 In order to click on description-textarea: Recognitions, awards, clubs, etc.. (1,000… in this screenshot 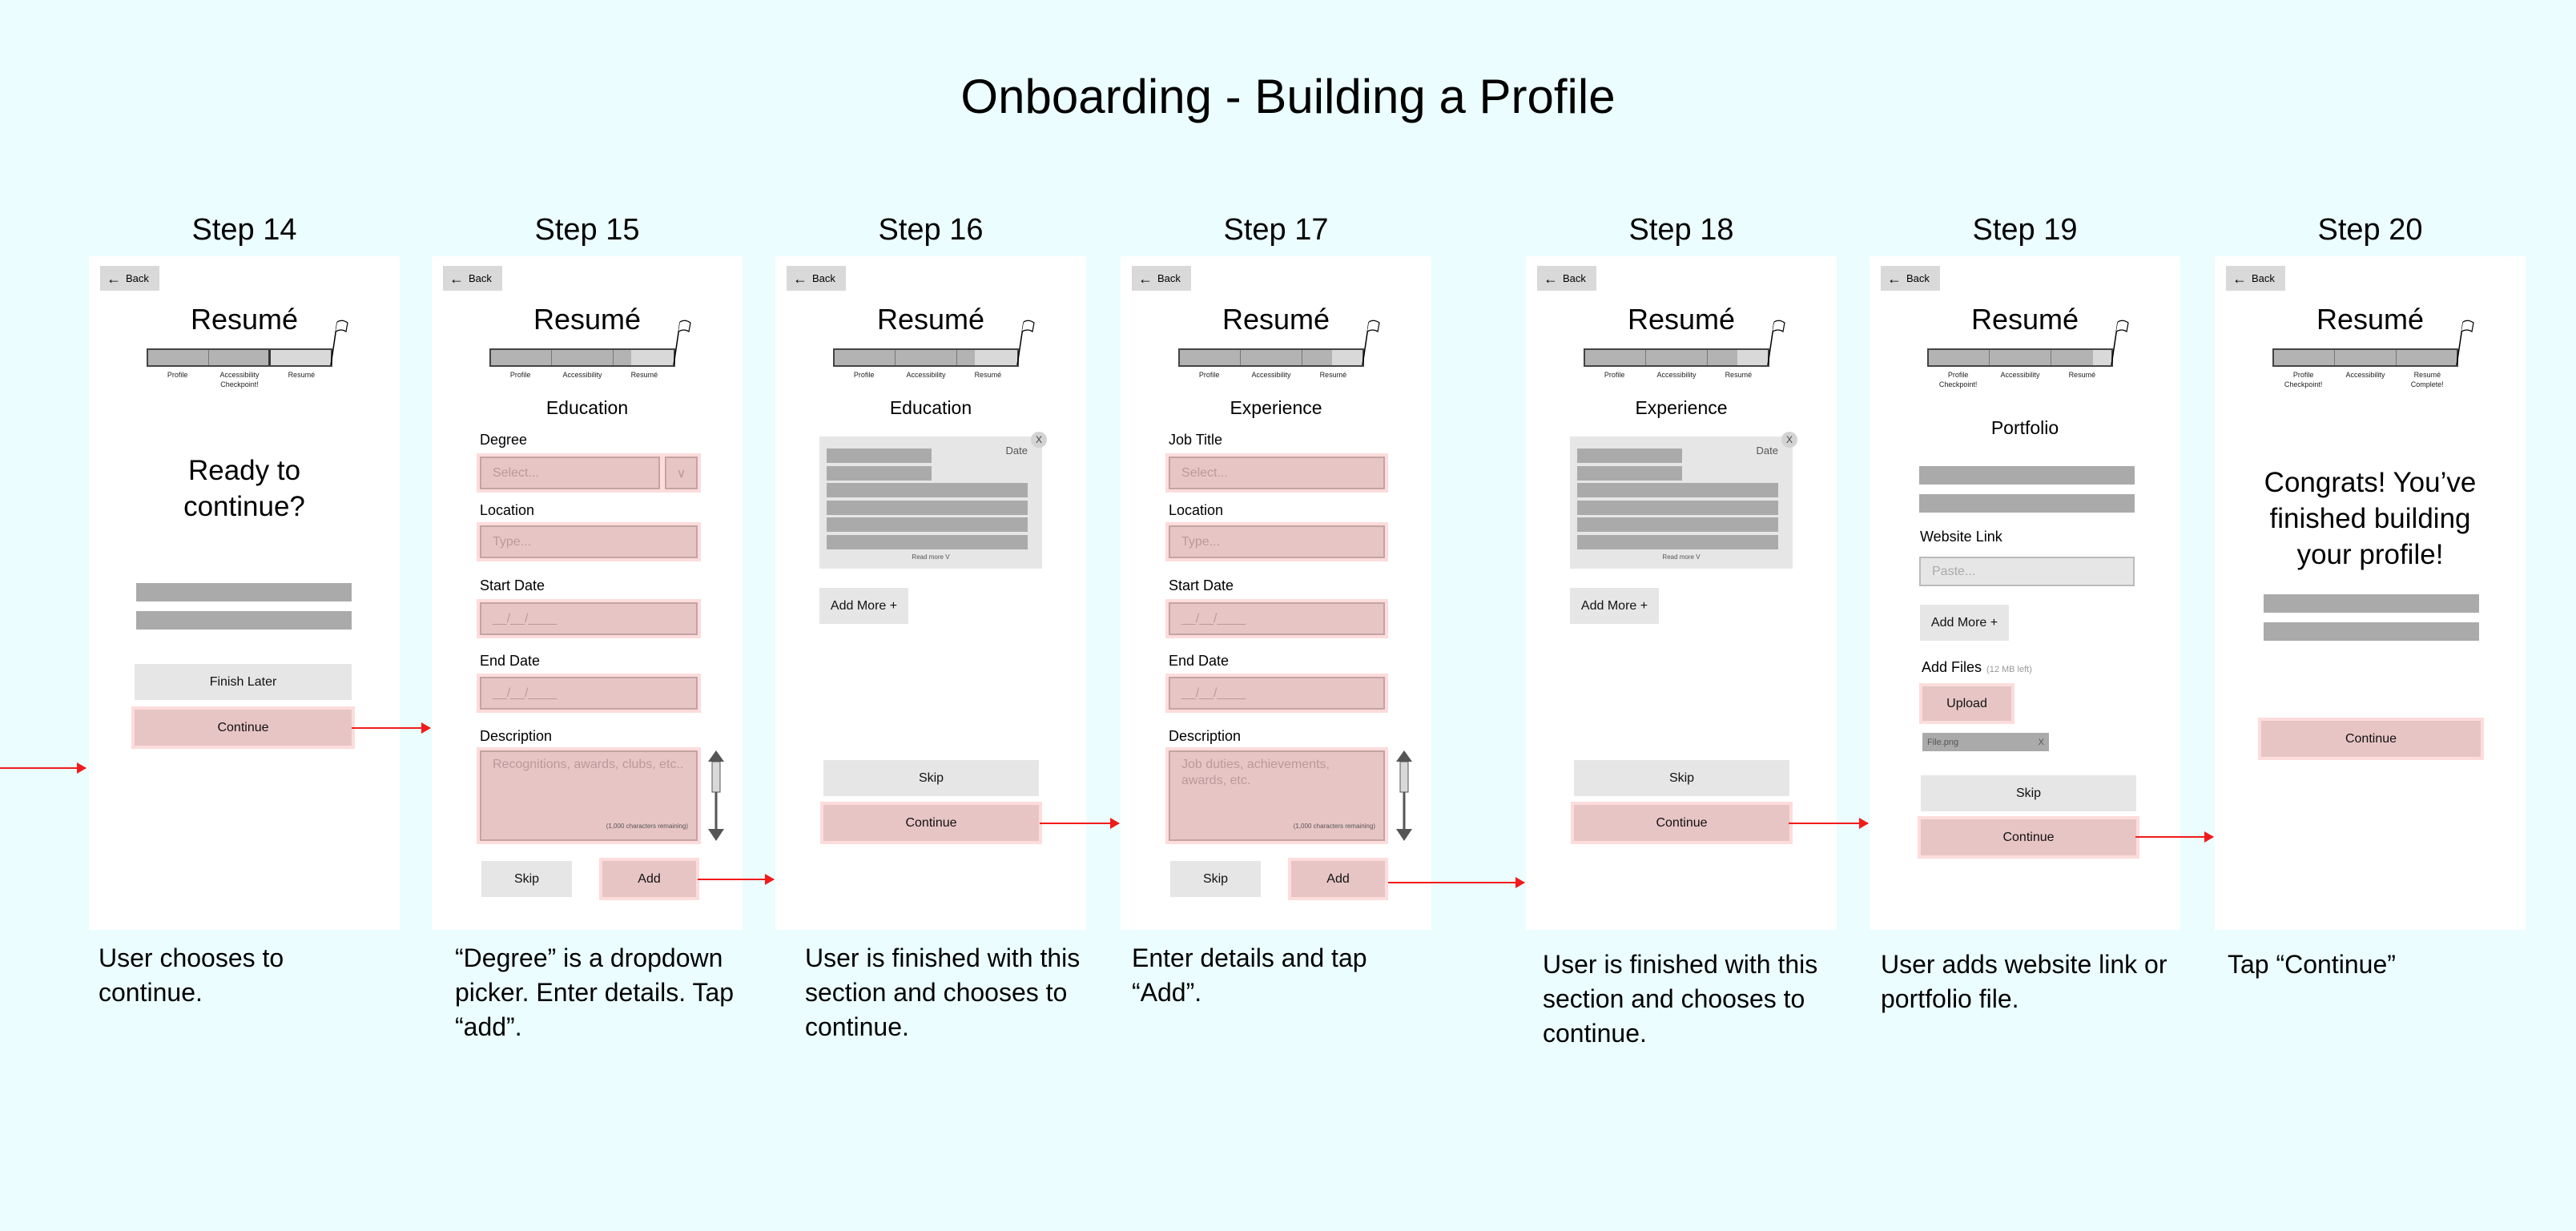, I will do `click(589, 795)`.